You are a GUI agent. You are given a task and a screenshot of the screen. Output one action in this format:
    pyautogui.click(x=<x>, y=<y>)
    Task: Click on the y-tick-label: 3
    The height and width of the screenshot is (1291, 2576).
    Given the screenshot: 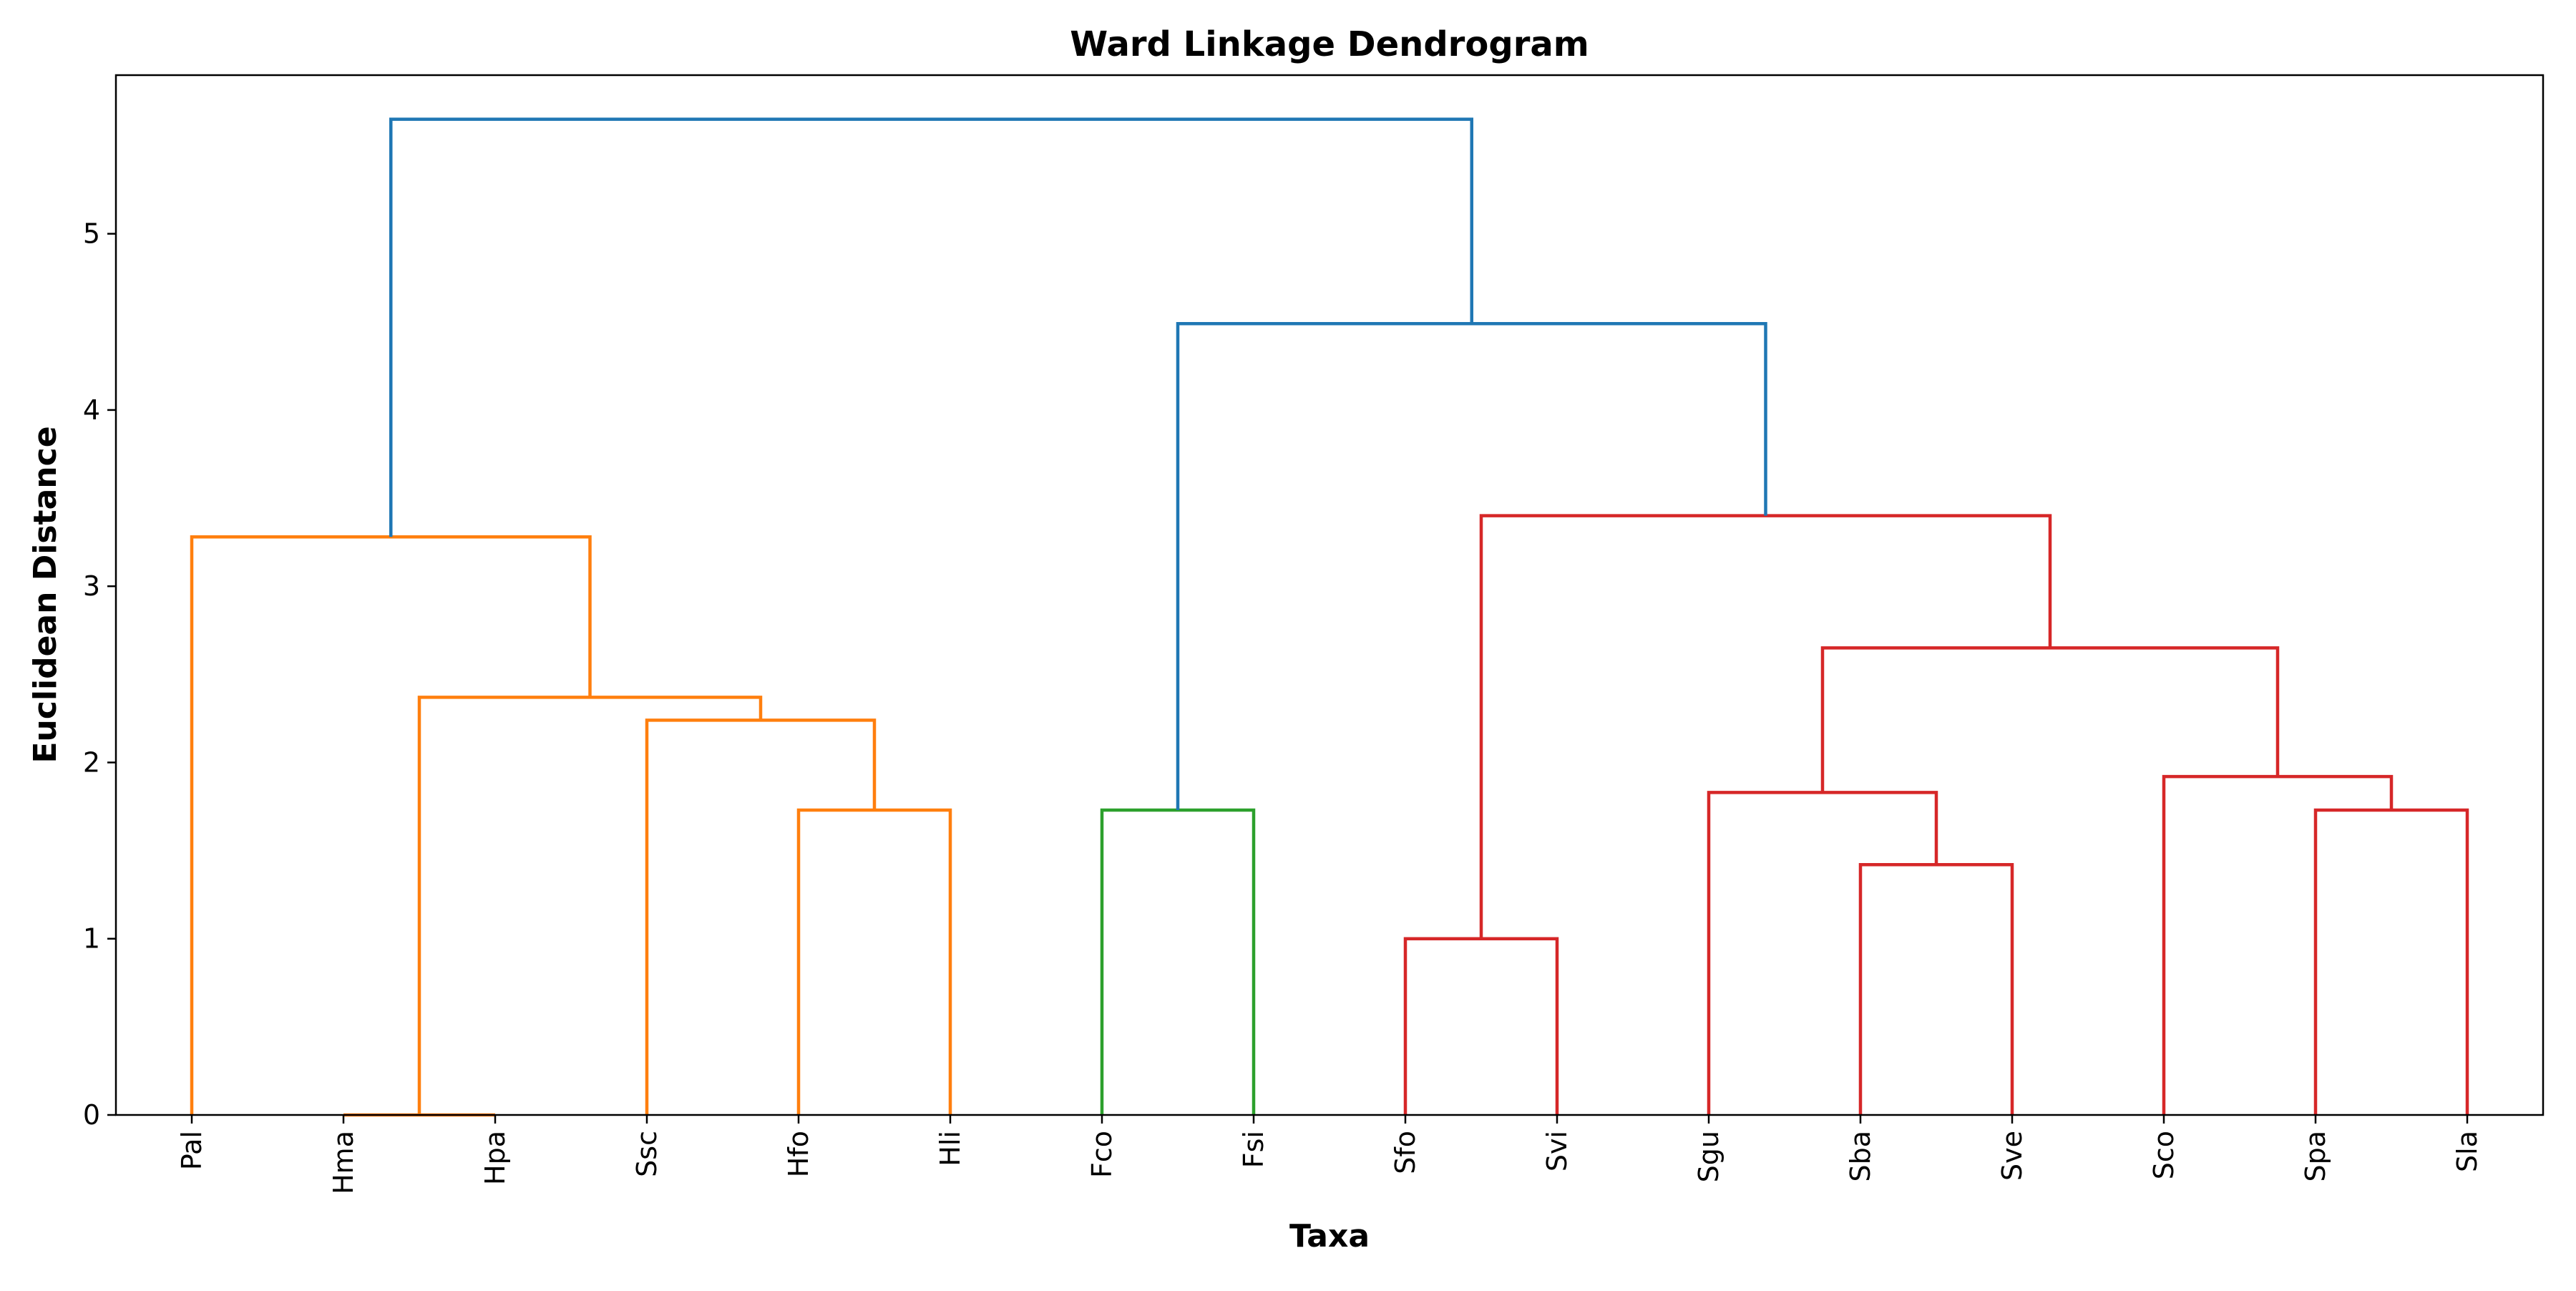 What is the action you would take?
    pyautogui.click(x=91, y=586)
    